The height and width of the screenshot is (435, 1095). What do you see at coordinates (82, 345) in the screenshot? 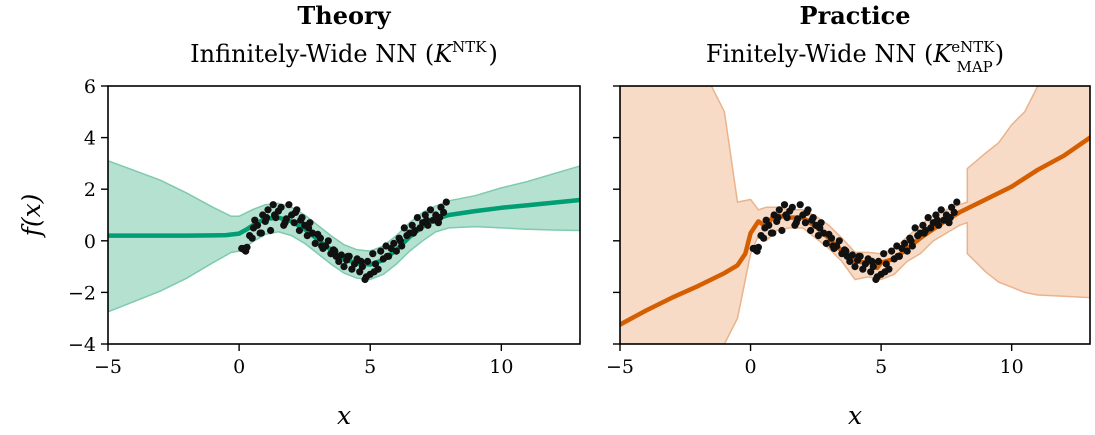
I see `y-tick-label: −4` at bounding box center [82, 345].